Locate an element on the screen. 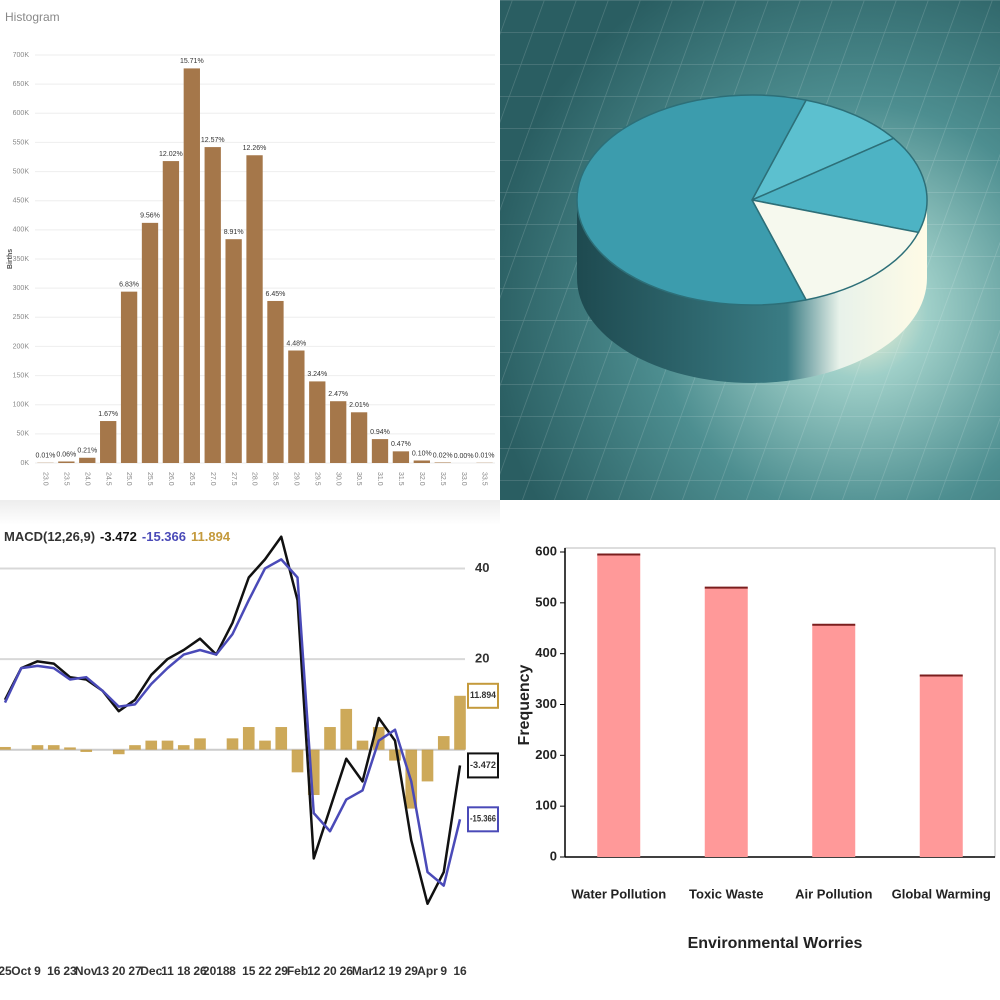  y-tick-label: 300K is located at coordinates (21, 288).